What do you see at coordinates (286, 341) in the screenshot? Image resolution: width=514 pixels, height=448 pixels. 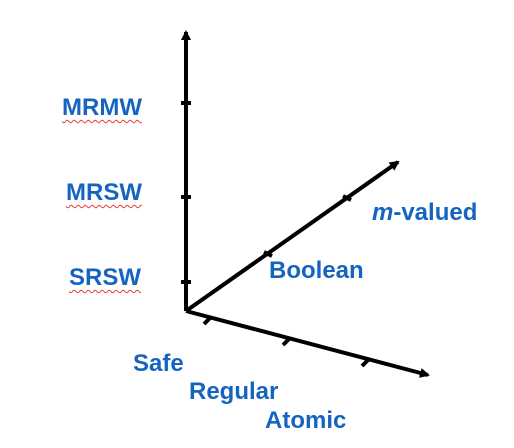 I see `horizontal-tick-regular` at bounding box center [286, 341].